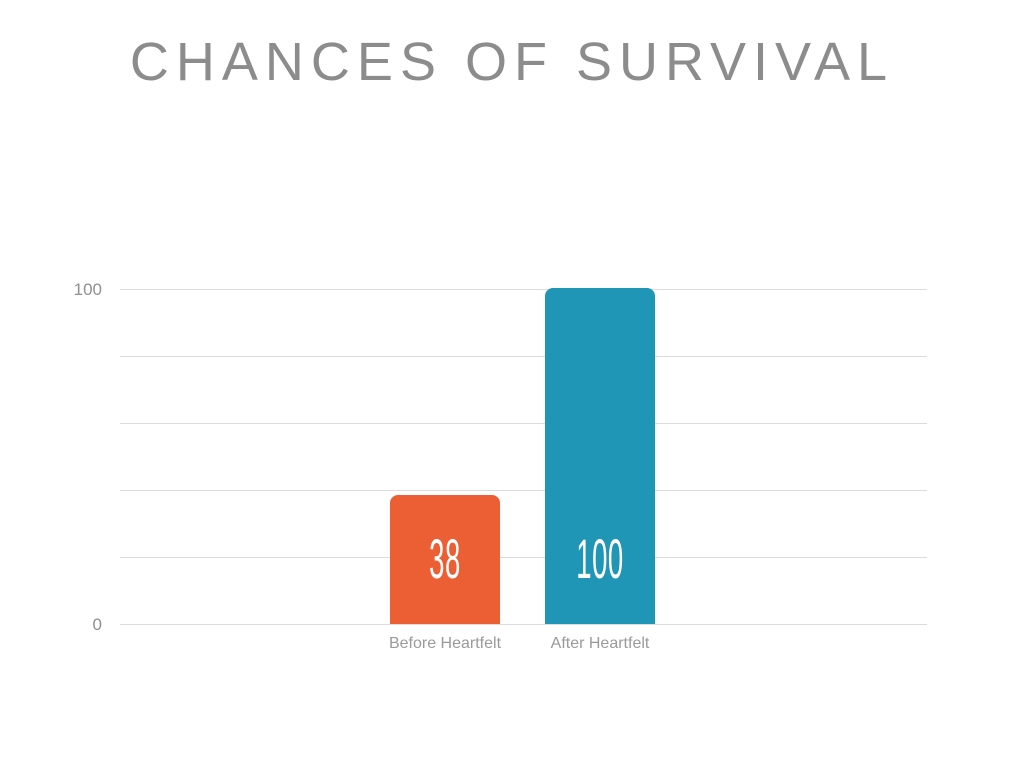  I want to click on y-tick-label-0: 0, so click(97, 624).